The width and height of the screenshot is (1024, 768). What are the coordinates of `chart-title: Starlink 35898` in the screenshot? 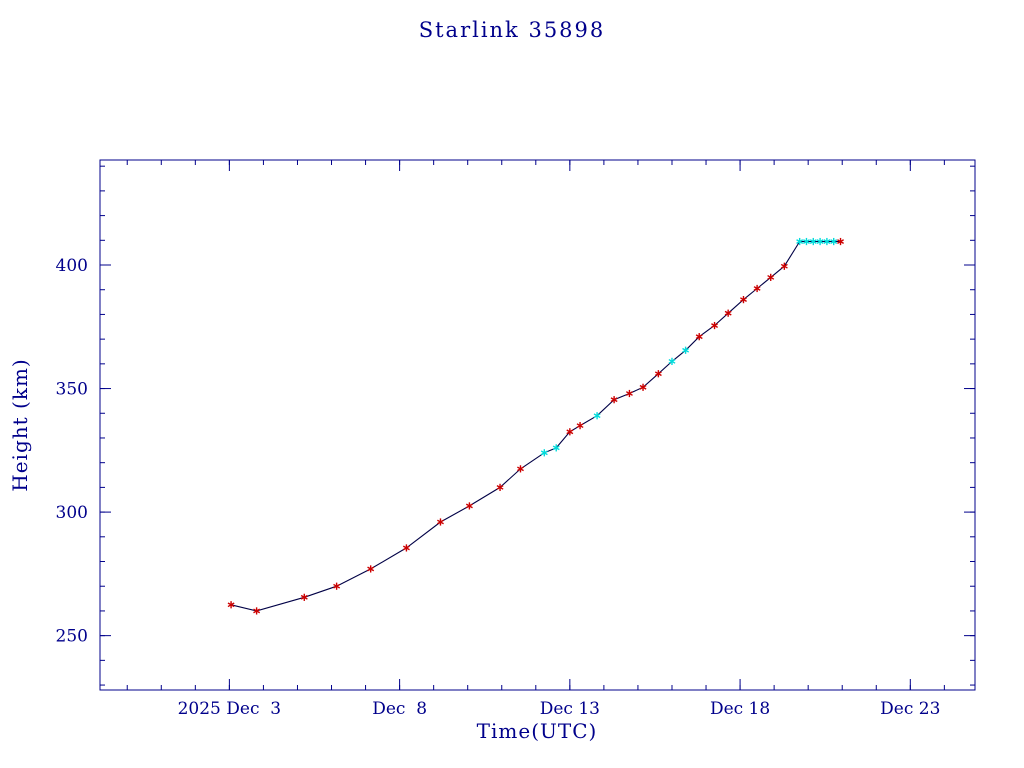 It's located at (512, 30).